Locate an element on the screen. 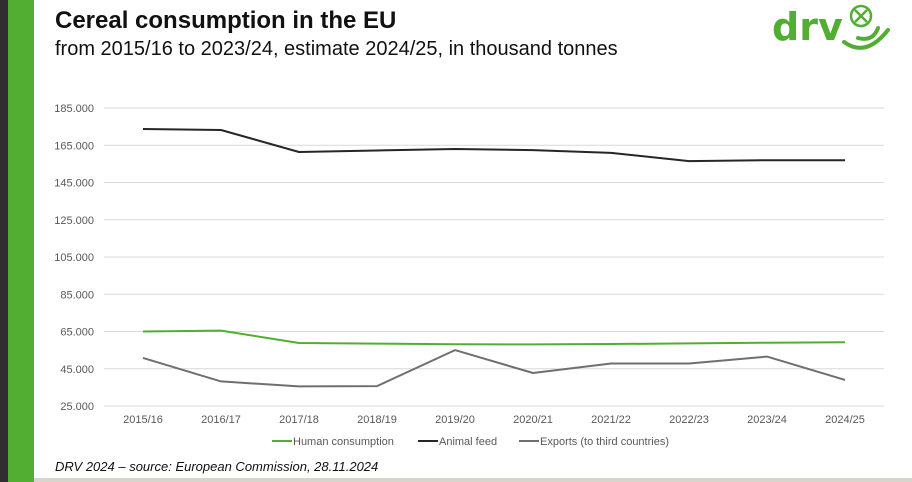 Image resolution: width=912 pixels, height=482 pixels. sidebar-dark-stripe is located at coordinates (4, 241).